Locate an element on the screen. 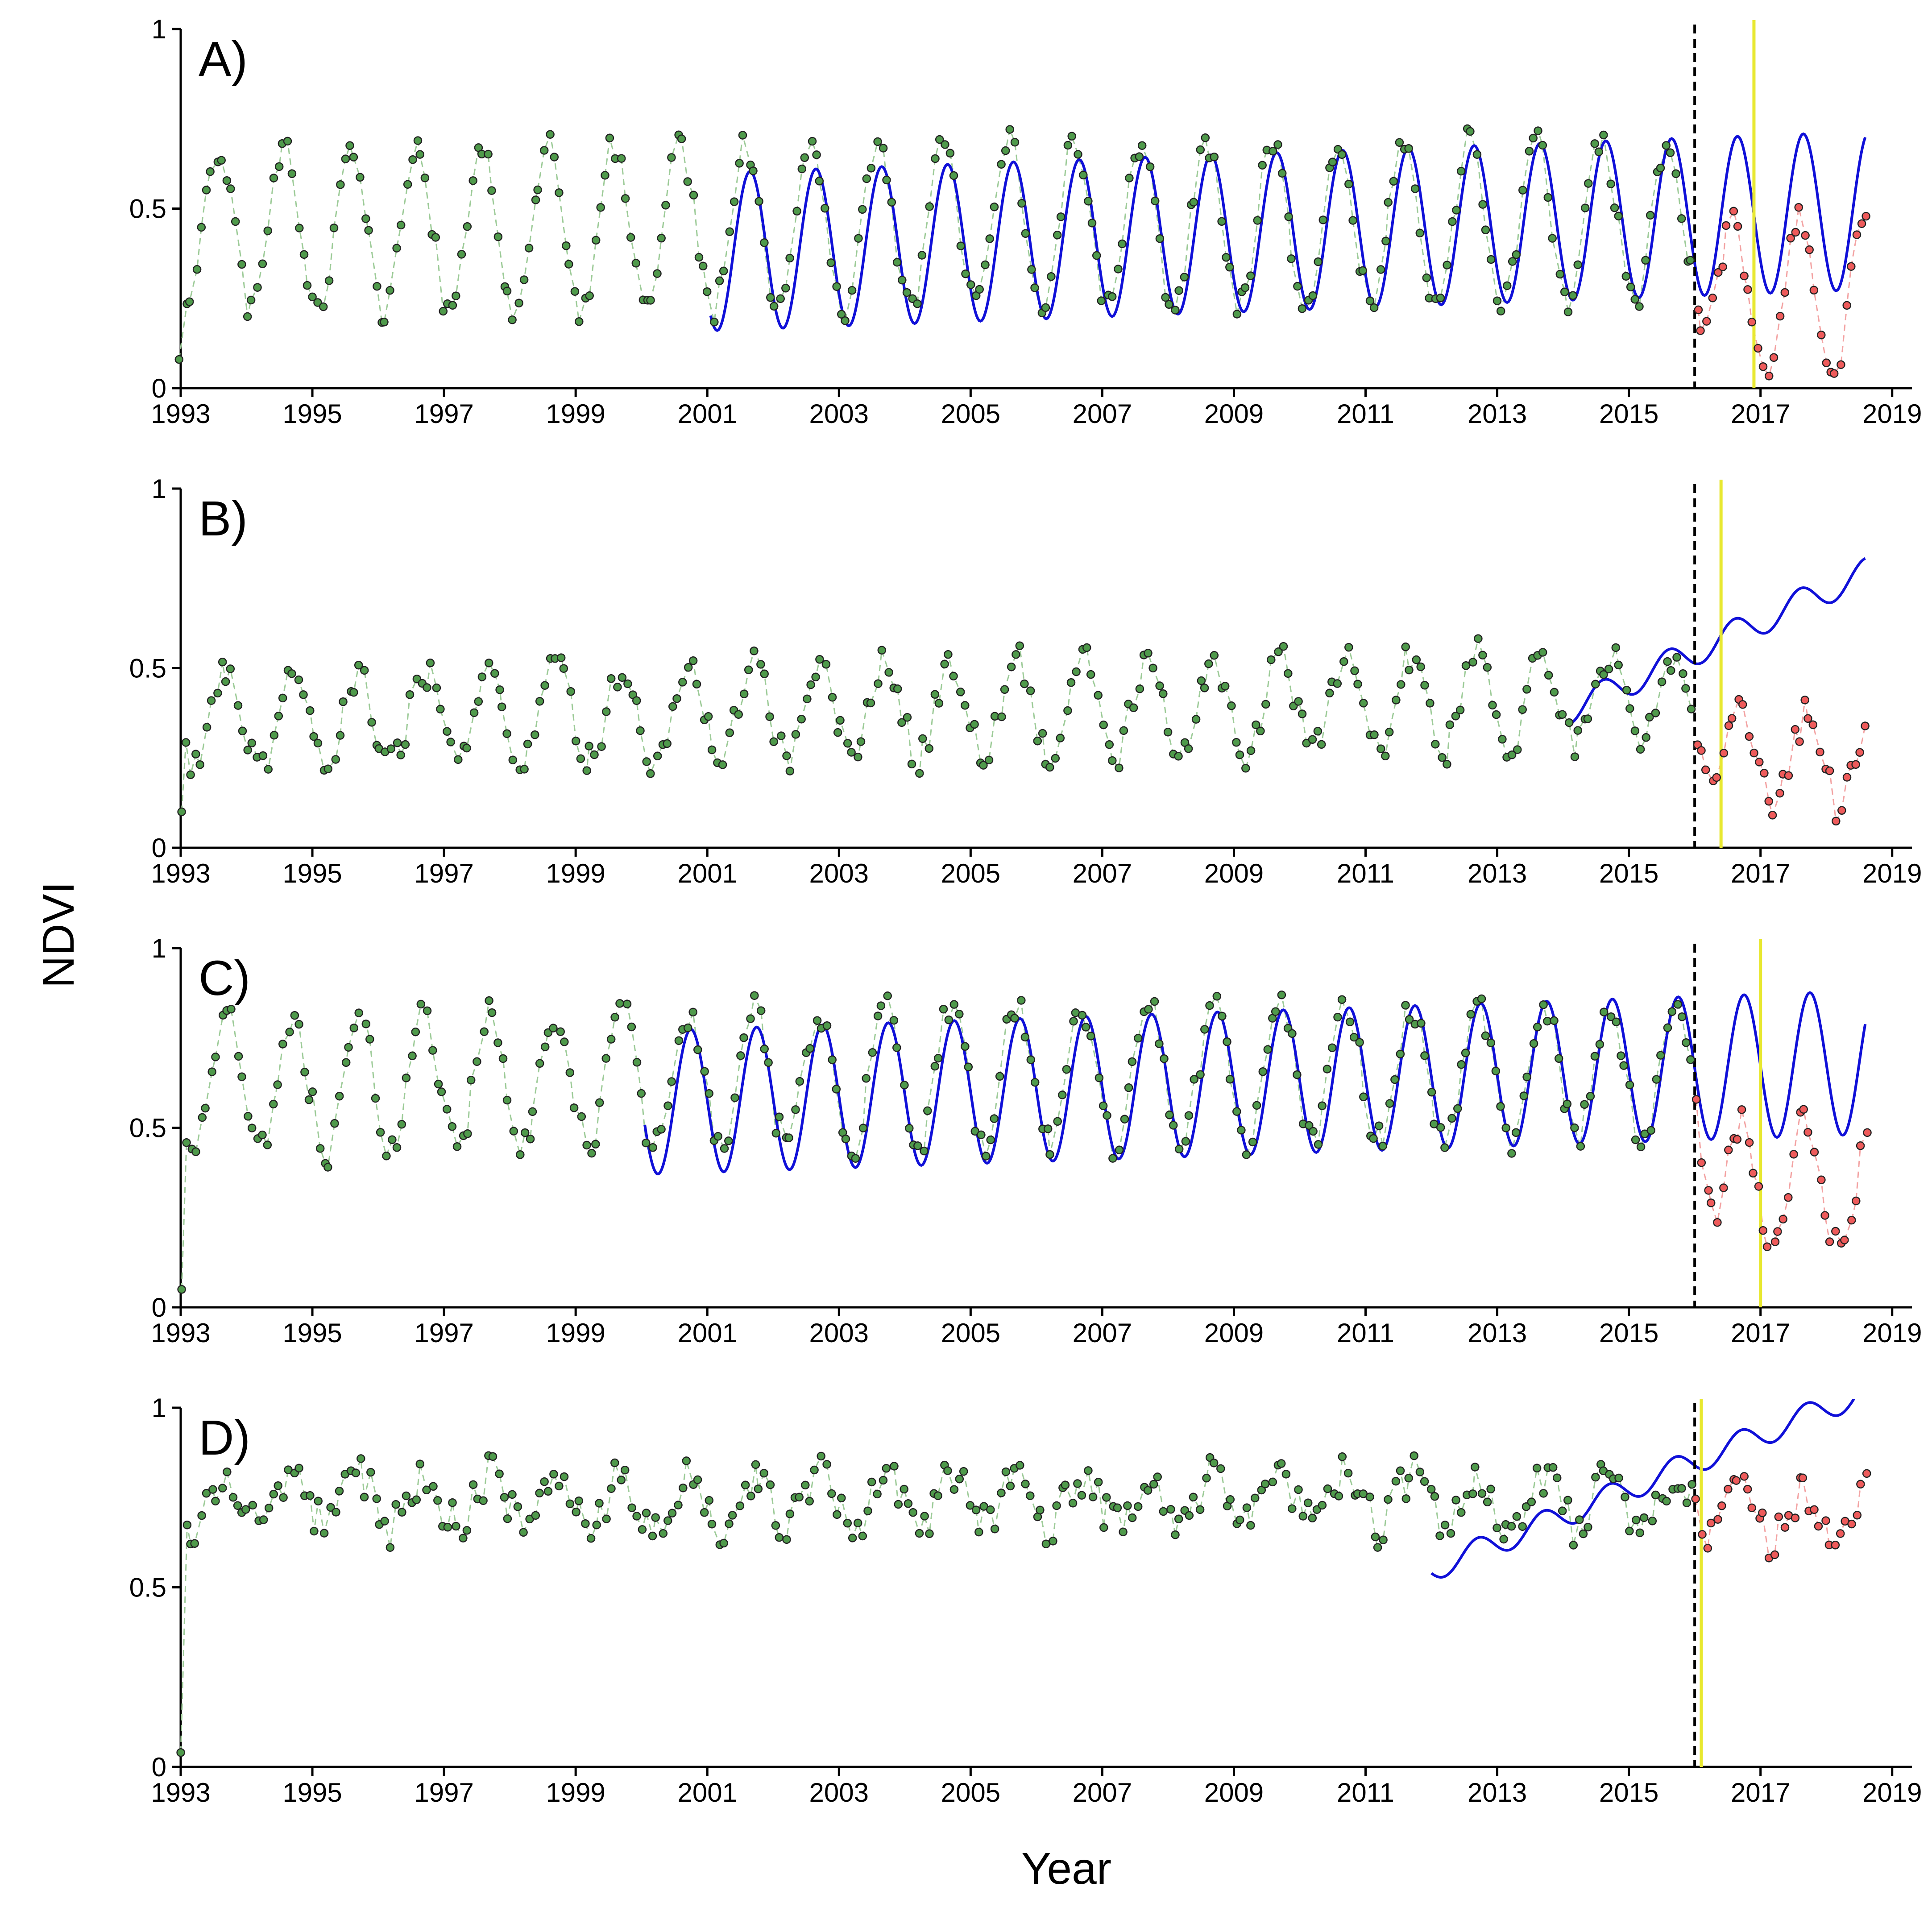 The width and height of the screenshot is (1932, 1932). x-tick-label: 2011 is located at coordinates (1365, 873).